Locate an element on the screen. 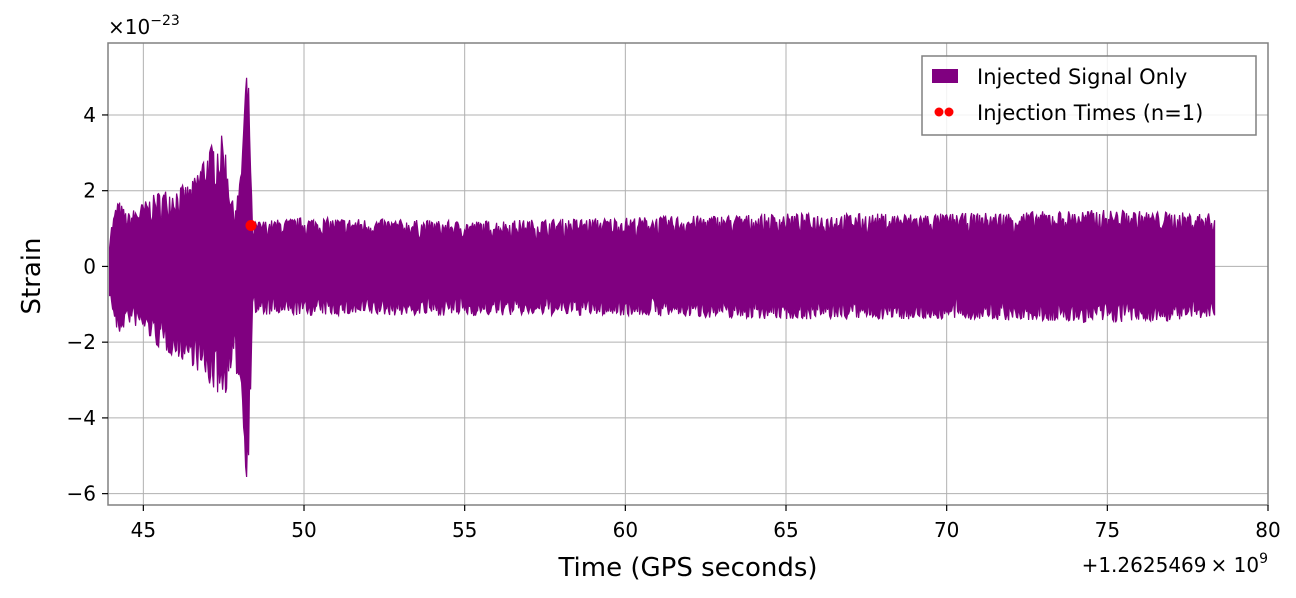 The height and width of the screenshot is (598, 1296). x-tick-label: 70 is located at coordinates (946, 530).